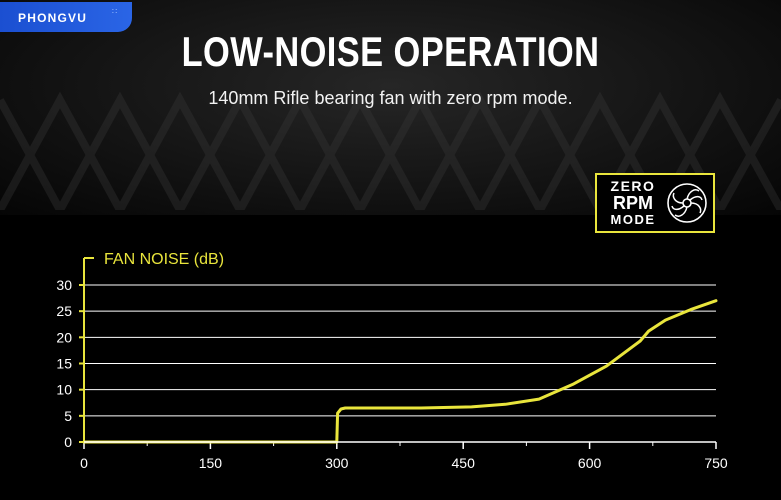  I want to click on chart-title: FAN NOISE (dB), so click(164, 259).